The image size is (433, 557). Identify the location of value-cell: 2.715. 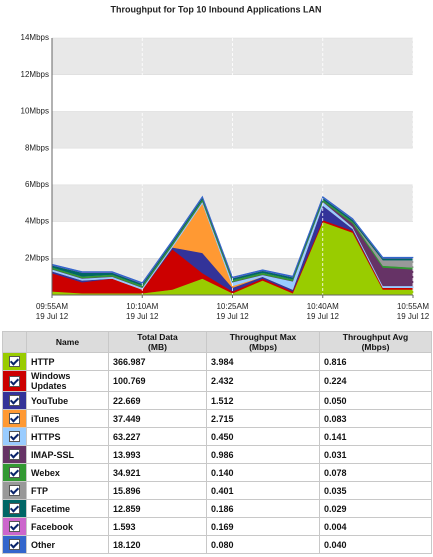
(263, 418).